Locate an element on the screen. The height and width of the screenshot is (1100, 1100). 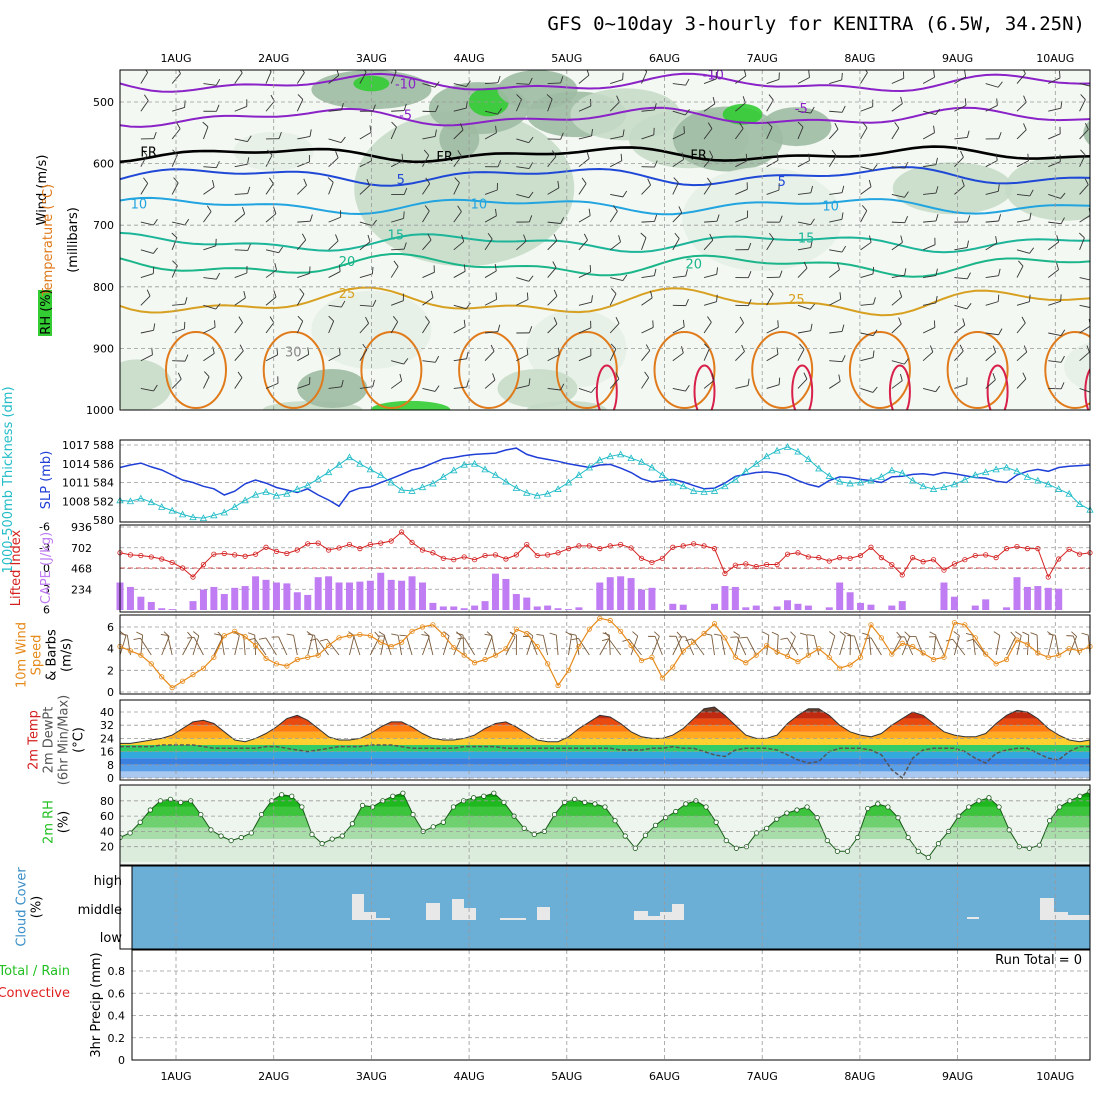
temperature-axis-label: Temperature (°C) is located at coordinates (48, 240).